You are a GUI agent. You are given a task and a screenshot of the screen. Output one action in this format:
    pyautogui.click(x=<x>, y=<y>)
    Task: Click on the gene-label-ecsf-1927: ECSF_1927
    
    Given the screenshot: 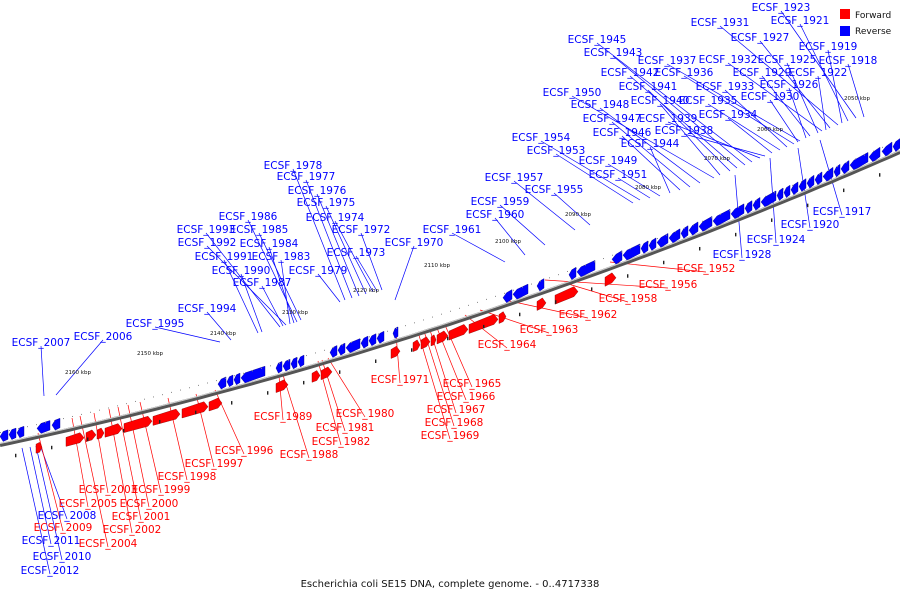 What is the action you would take?
    pyautogui.click(x=760, y=38)
    